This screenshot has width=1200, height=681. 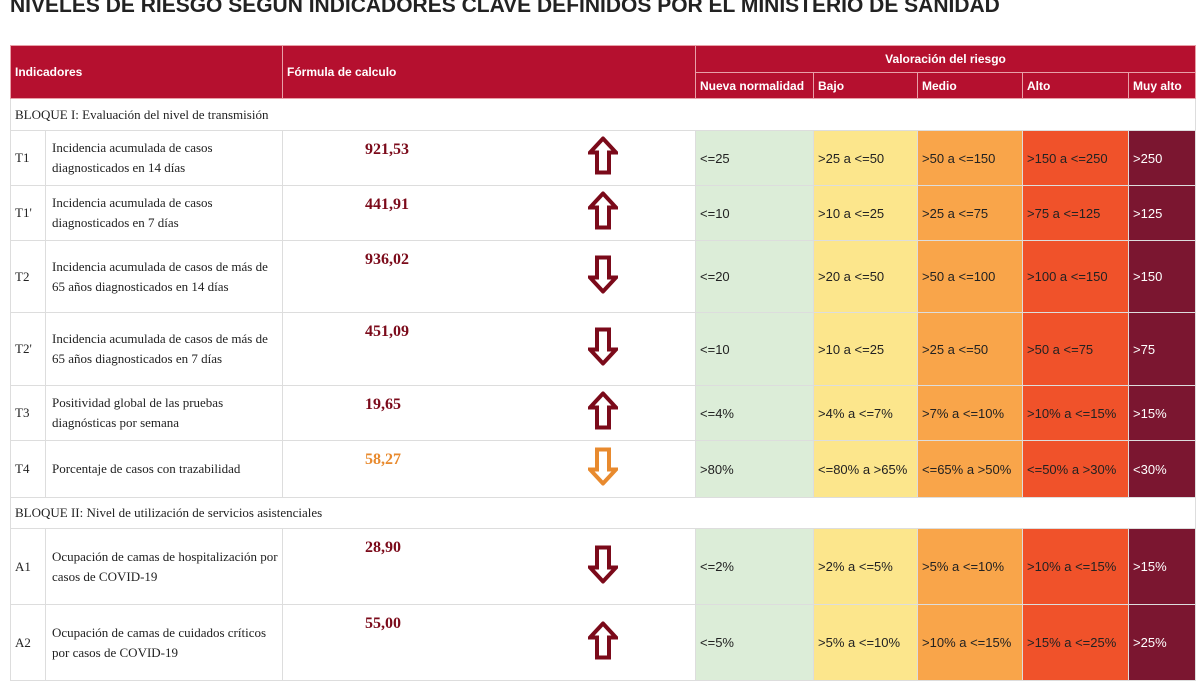 What do you see at coordinates (383, 404) in the screenshot?
I see `value: 19,65` at bounding box center [383, 404].